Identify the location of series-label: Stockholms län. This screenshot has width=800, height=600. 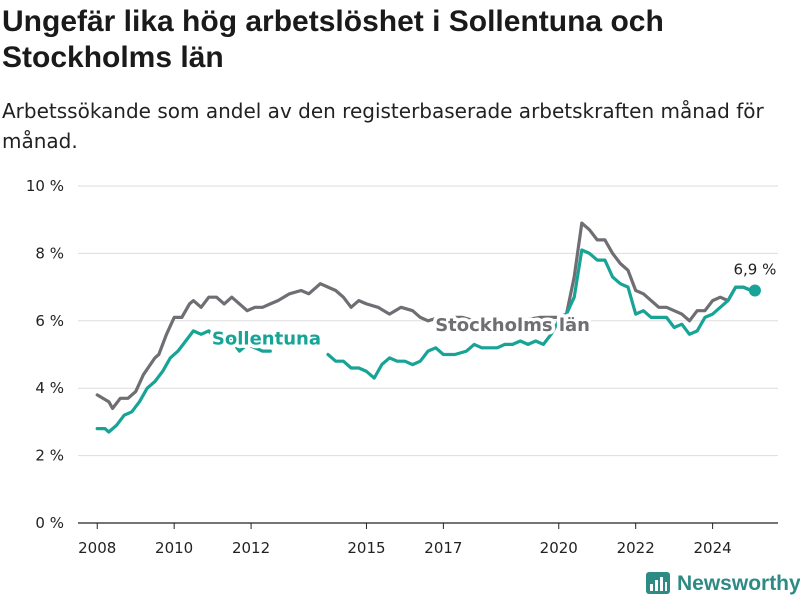
(512, 325).